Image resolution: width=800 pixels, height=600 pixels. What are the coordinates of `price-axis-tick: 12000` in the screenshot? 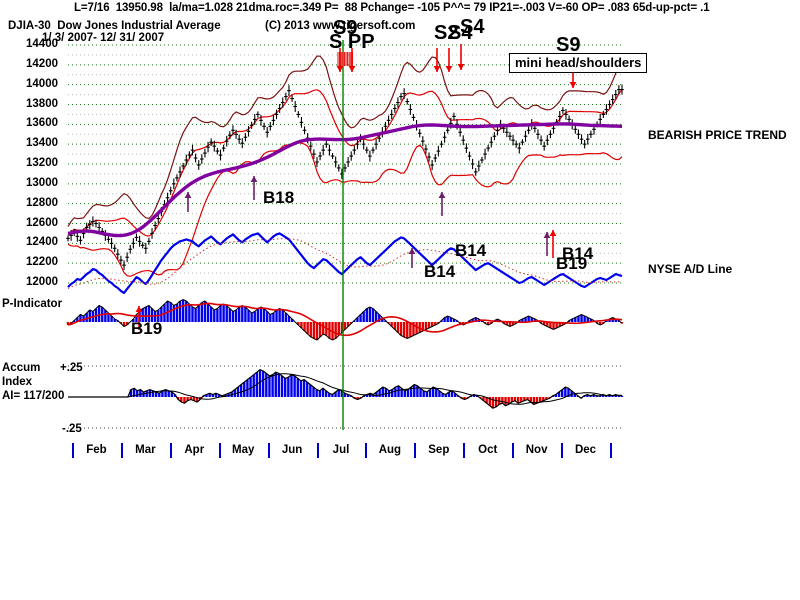 It's located at (42, 282).